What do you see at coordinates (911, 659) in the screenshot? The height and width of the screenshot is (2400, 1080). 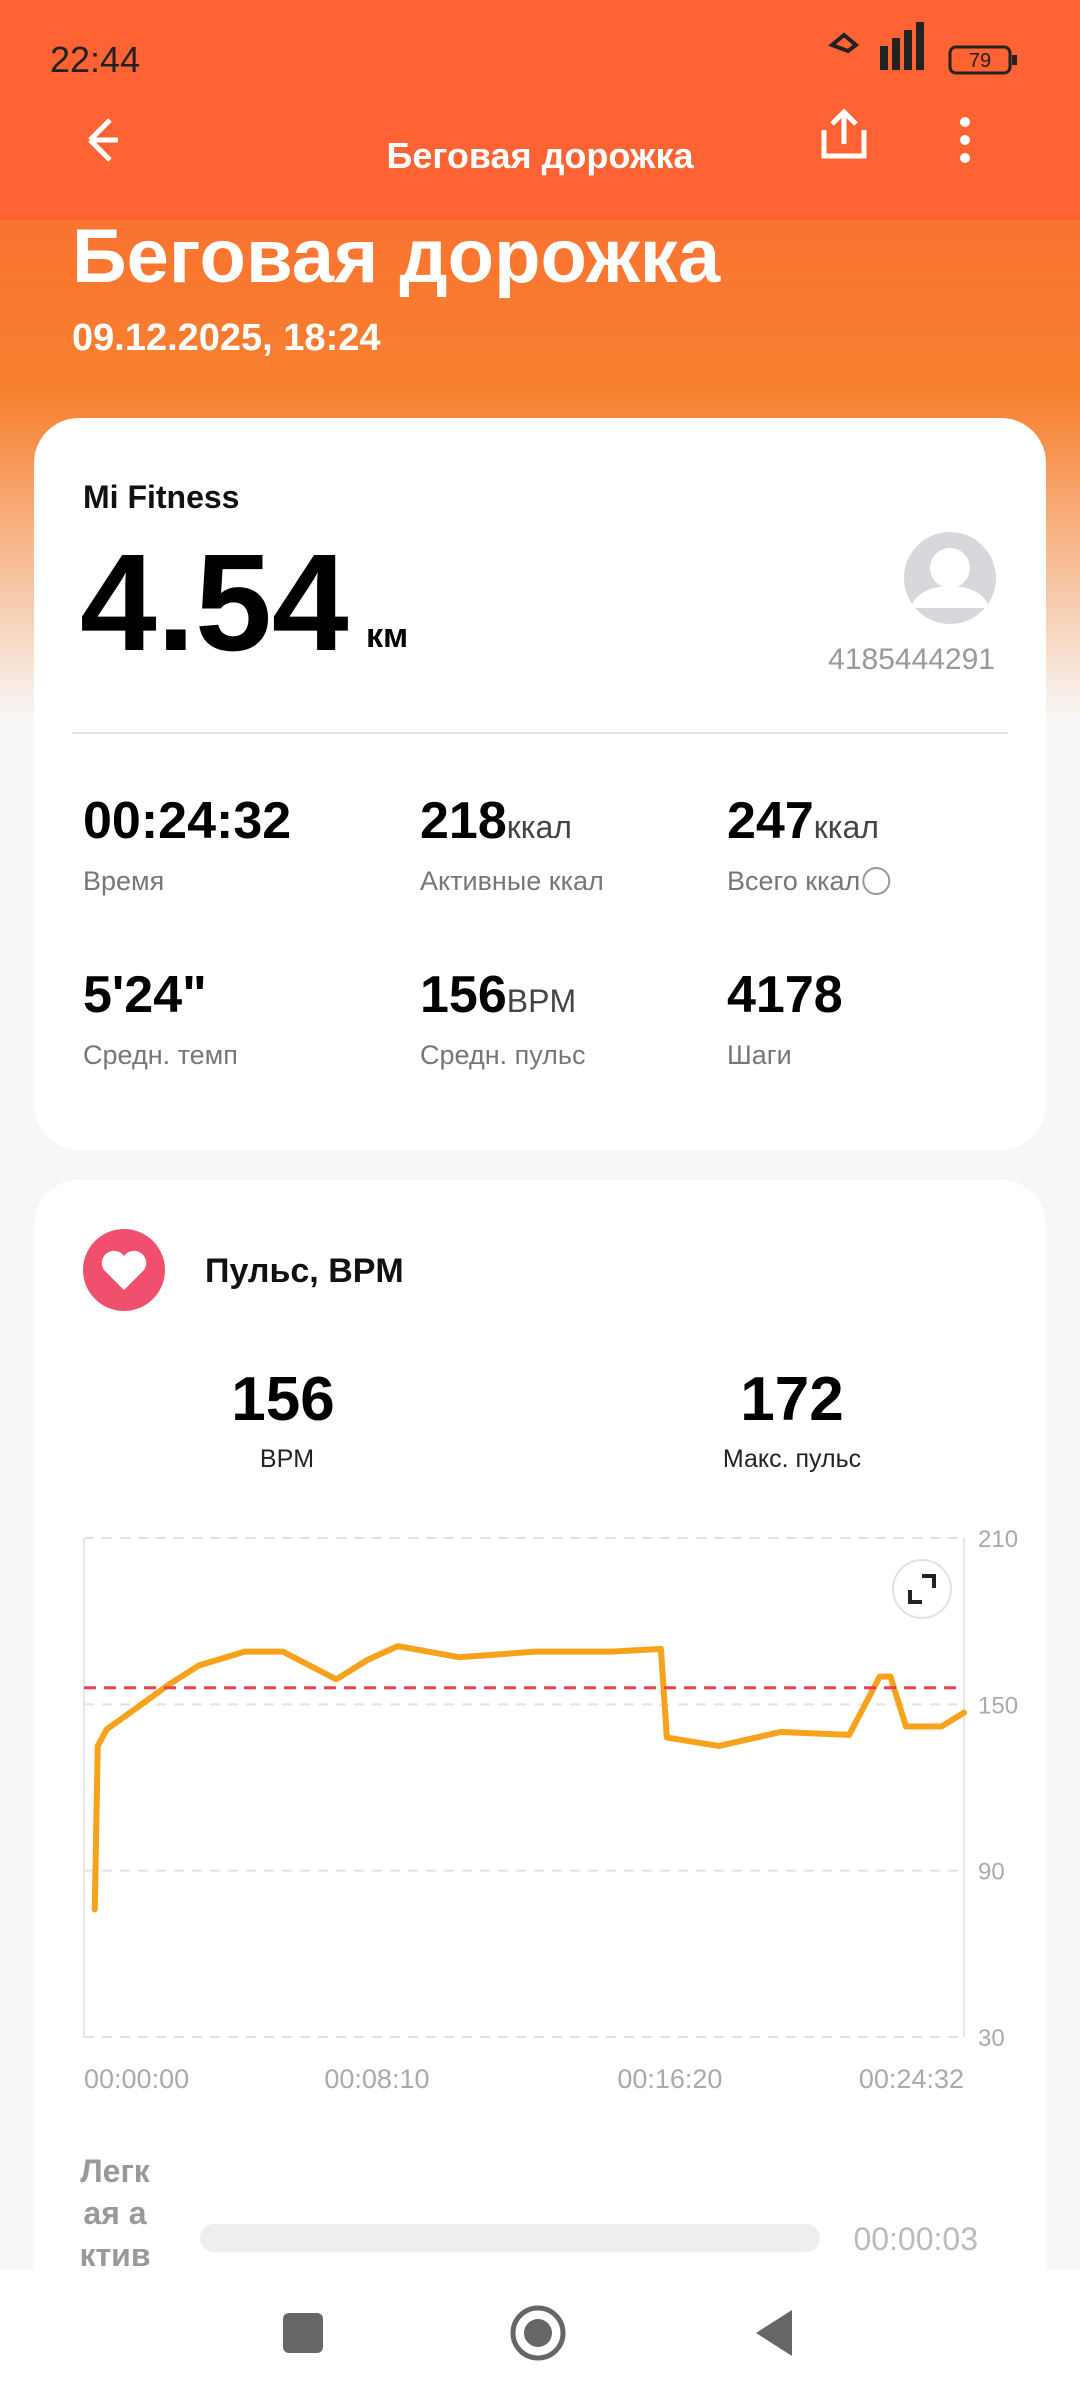 I see `user-id: 4185444291` at bounding box center [911, 659].